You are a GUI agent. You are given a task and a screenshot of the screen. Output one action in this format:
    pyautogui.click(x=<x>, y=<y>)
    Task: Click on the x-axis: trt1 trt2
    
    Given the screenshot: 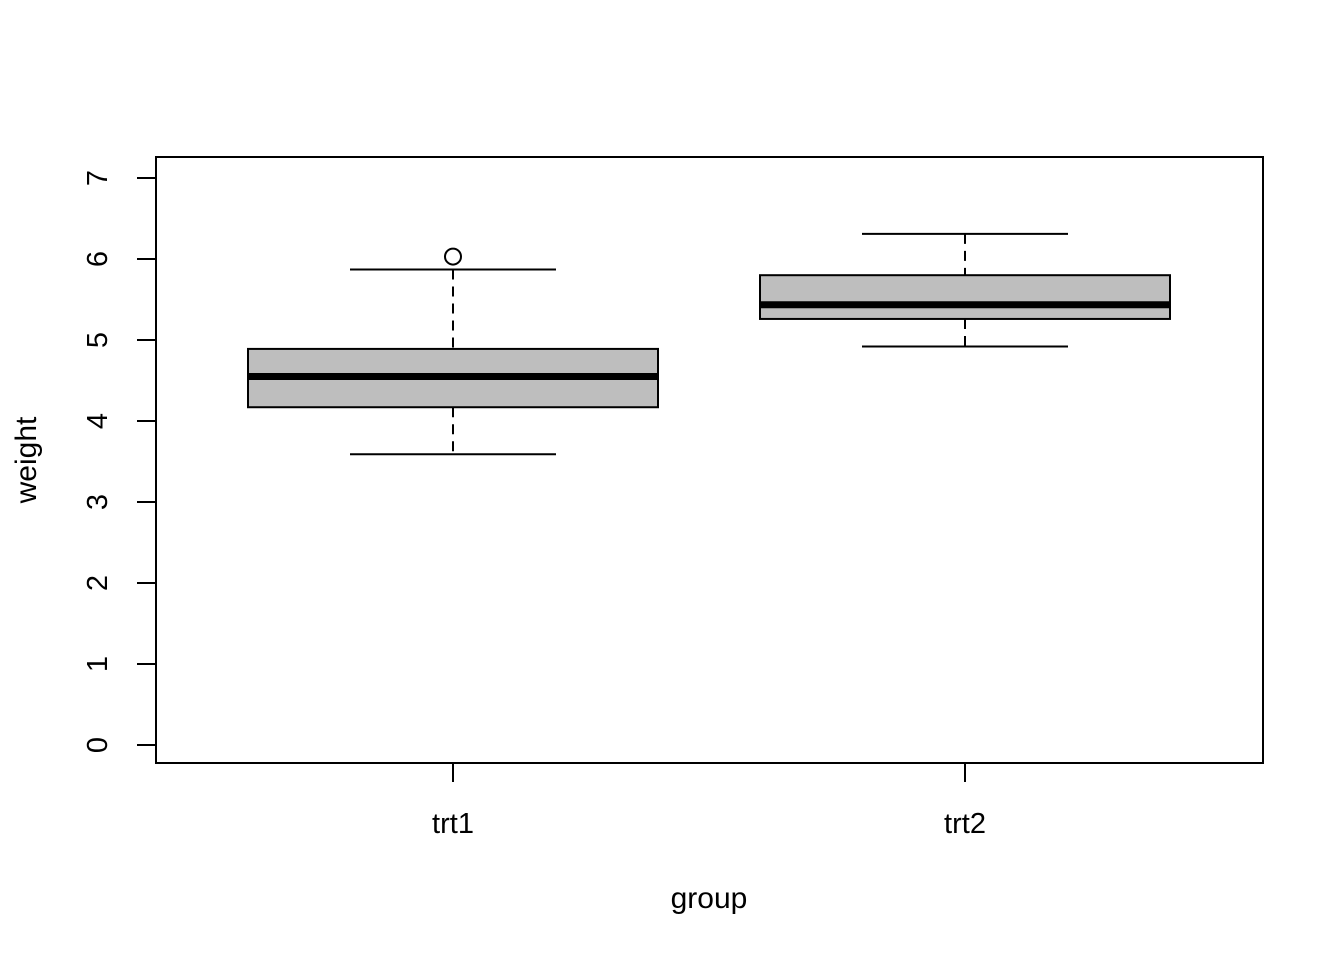 What is the action you would take?
    pyautogui.click(x=709, y=801)
    